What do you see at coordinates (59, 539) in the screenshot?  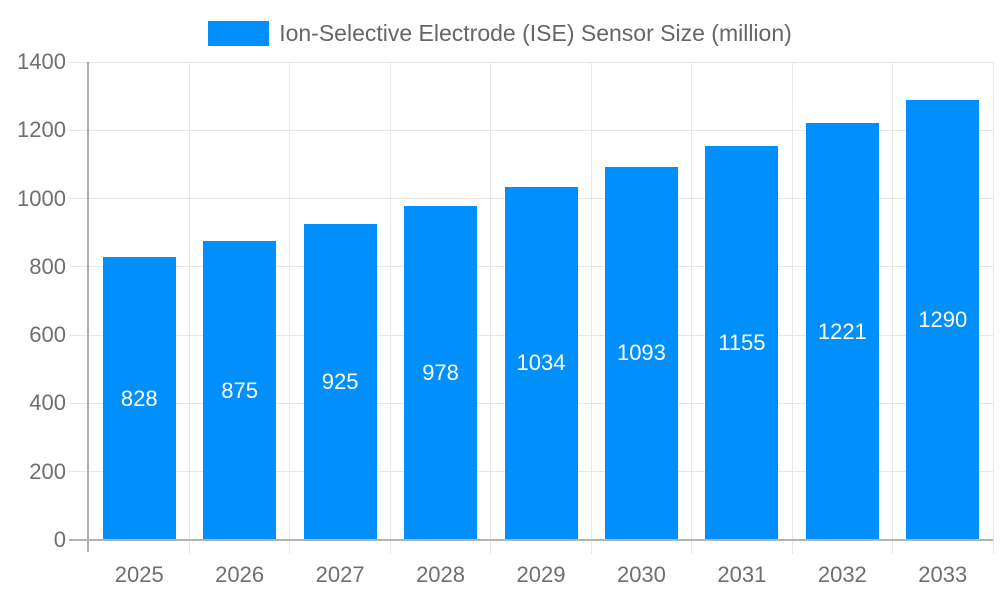 I see `y-axis-label: 0` at bounding box center [59, 539].